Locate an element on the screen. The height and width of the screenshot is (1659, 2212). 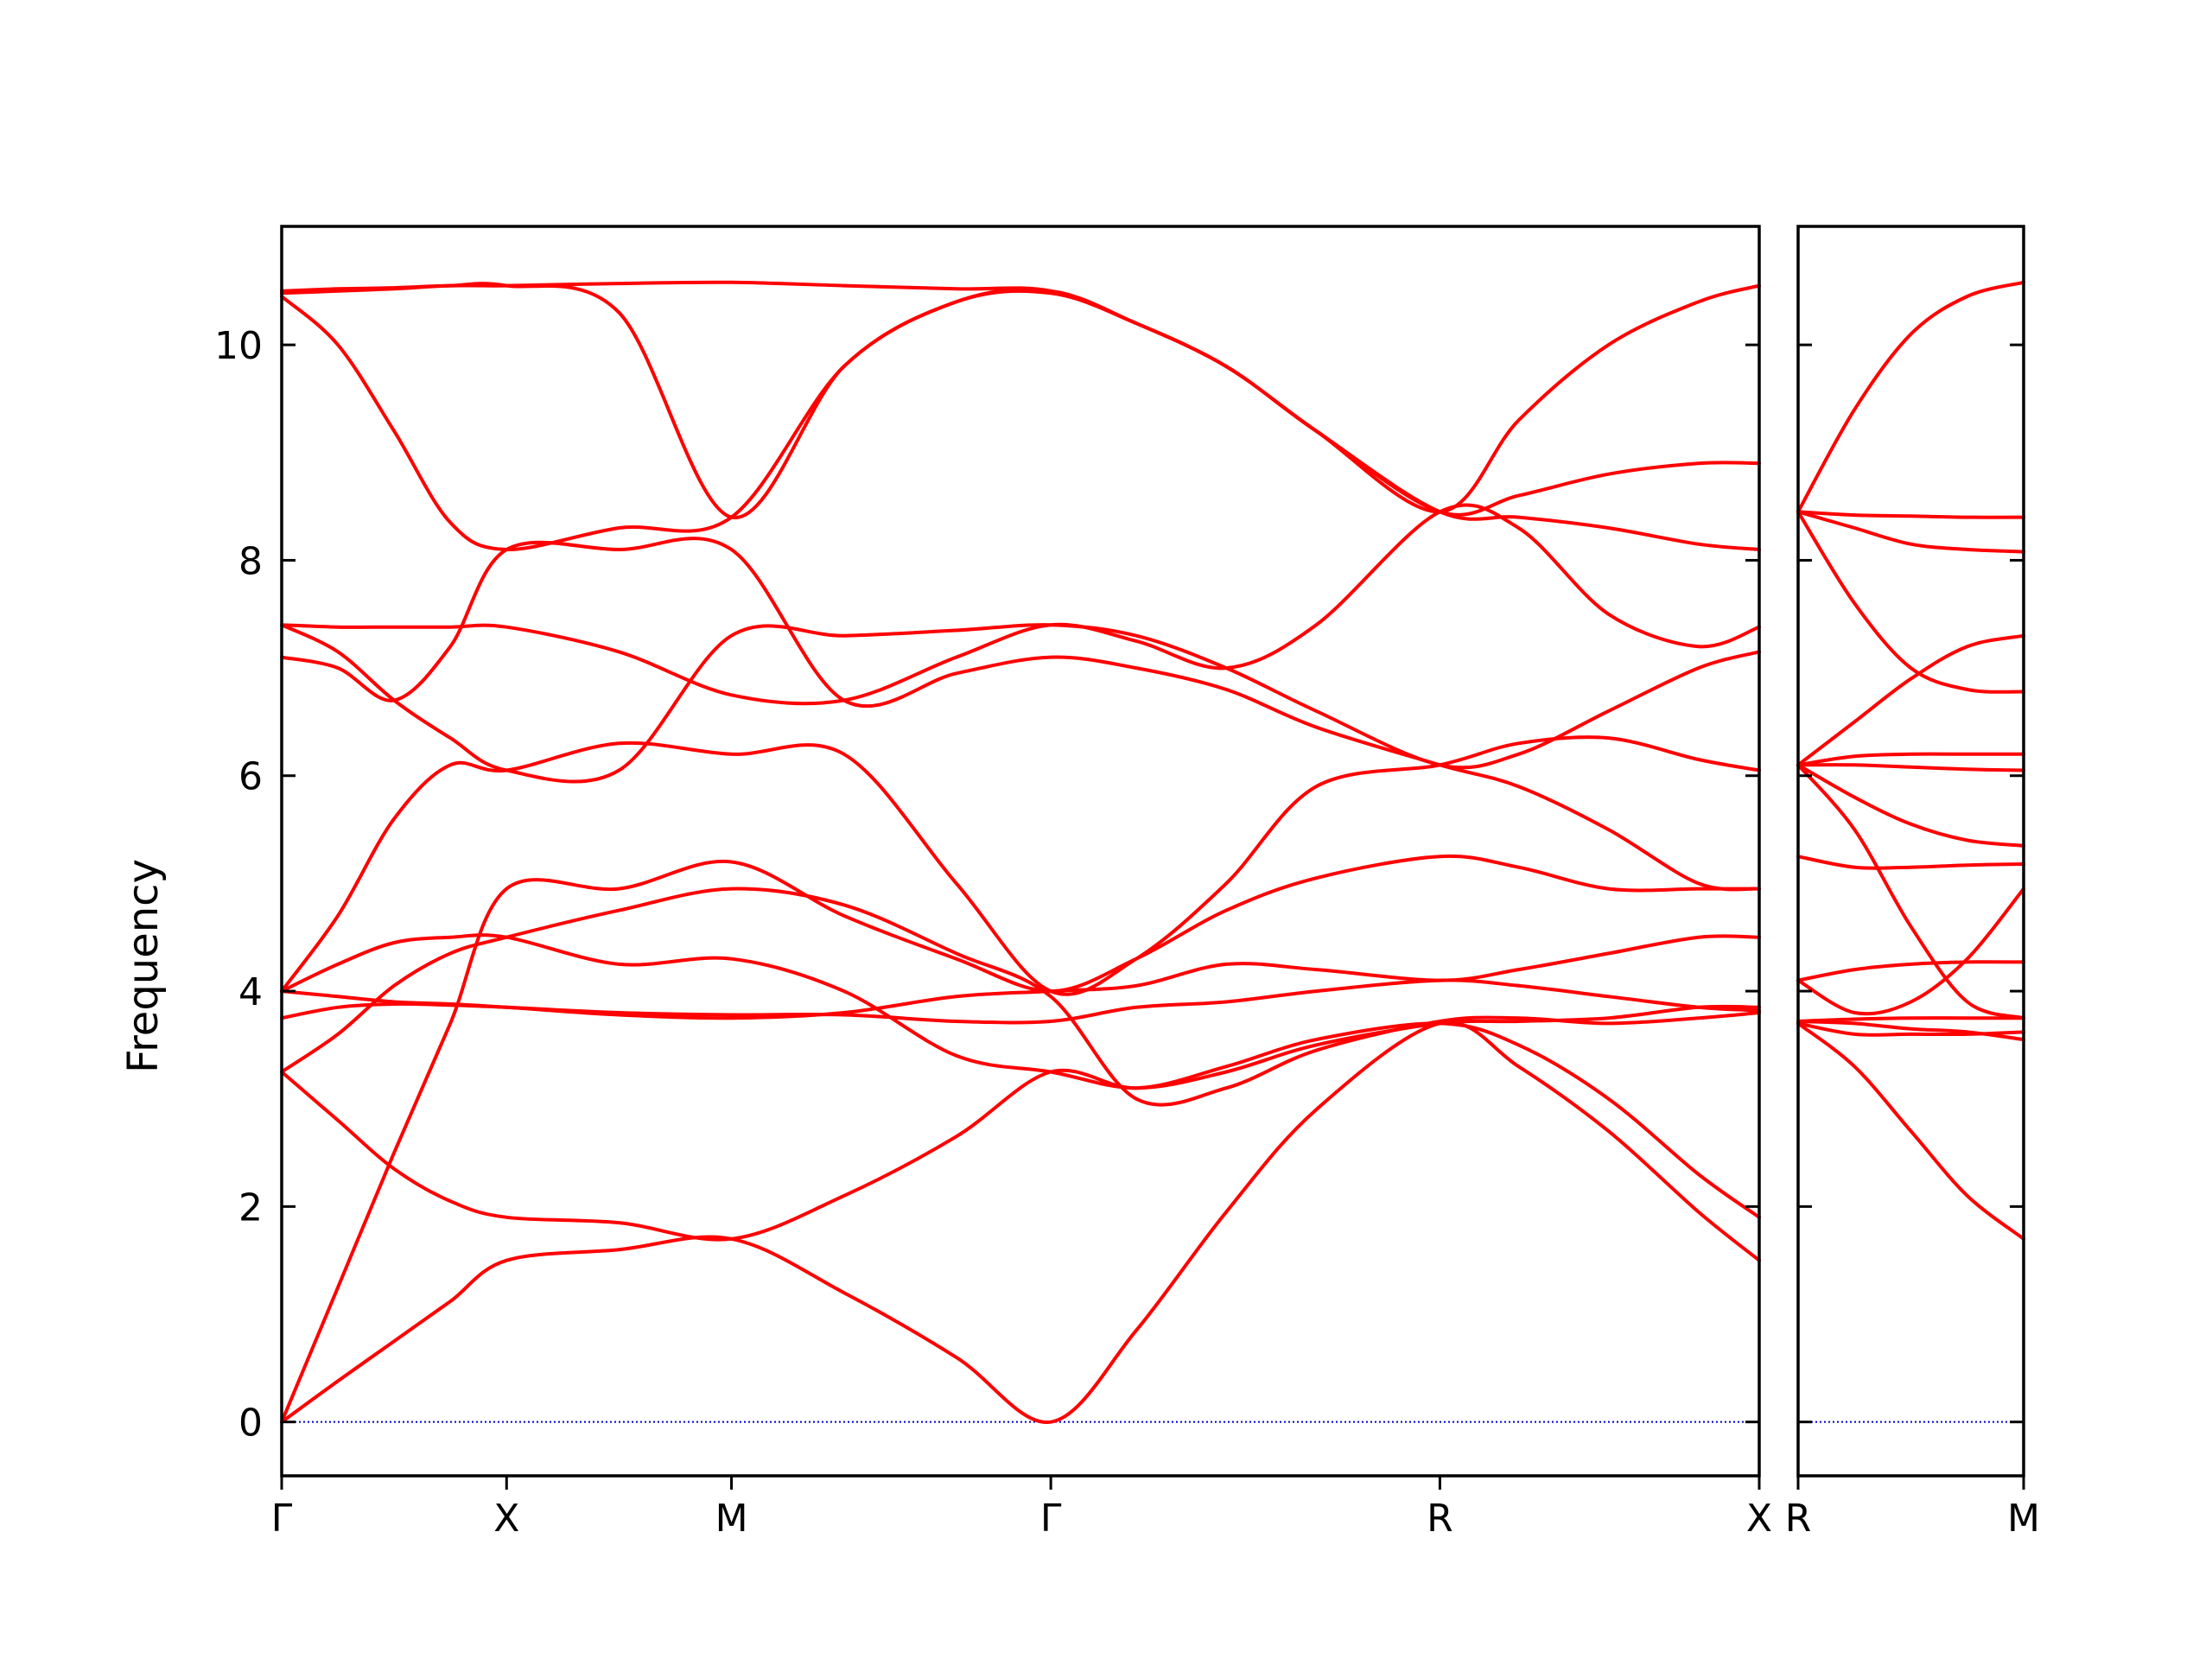
y-tick-label: 10 is located at coordinates (238, 346).